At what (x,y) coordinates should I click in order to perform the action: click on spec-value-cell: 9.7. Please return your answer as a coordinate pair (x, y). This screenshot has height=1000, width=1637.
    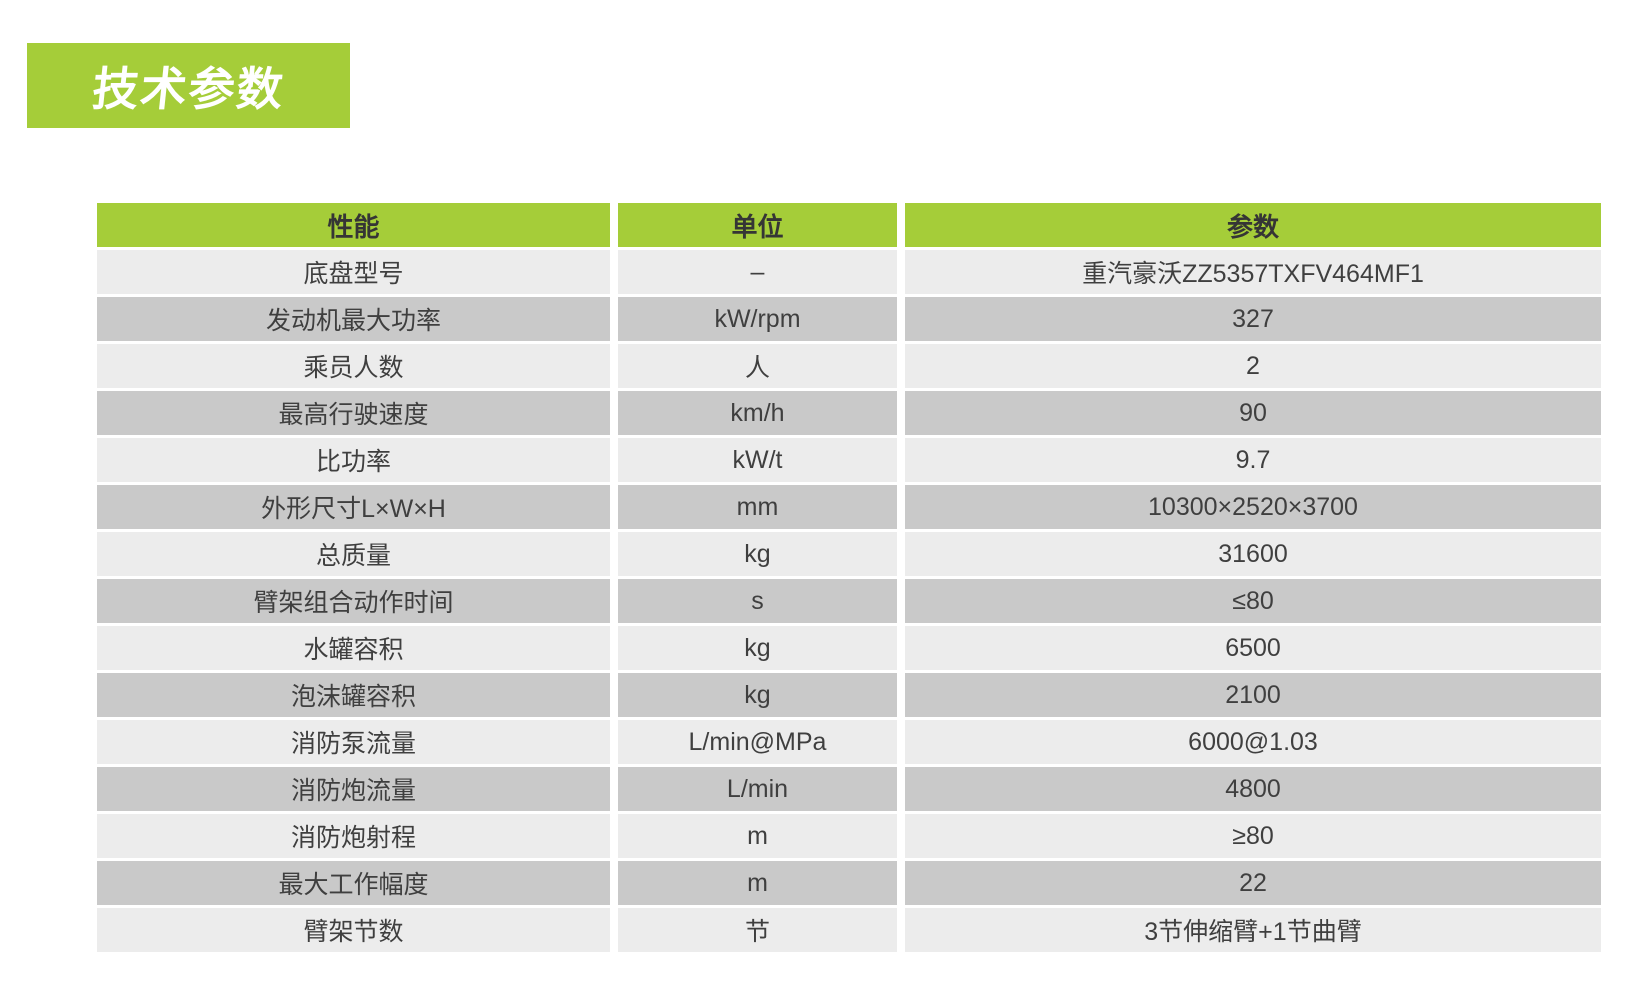
    Looking at the image, I should click on (1253, 460).